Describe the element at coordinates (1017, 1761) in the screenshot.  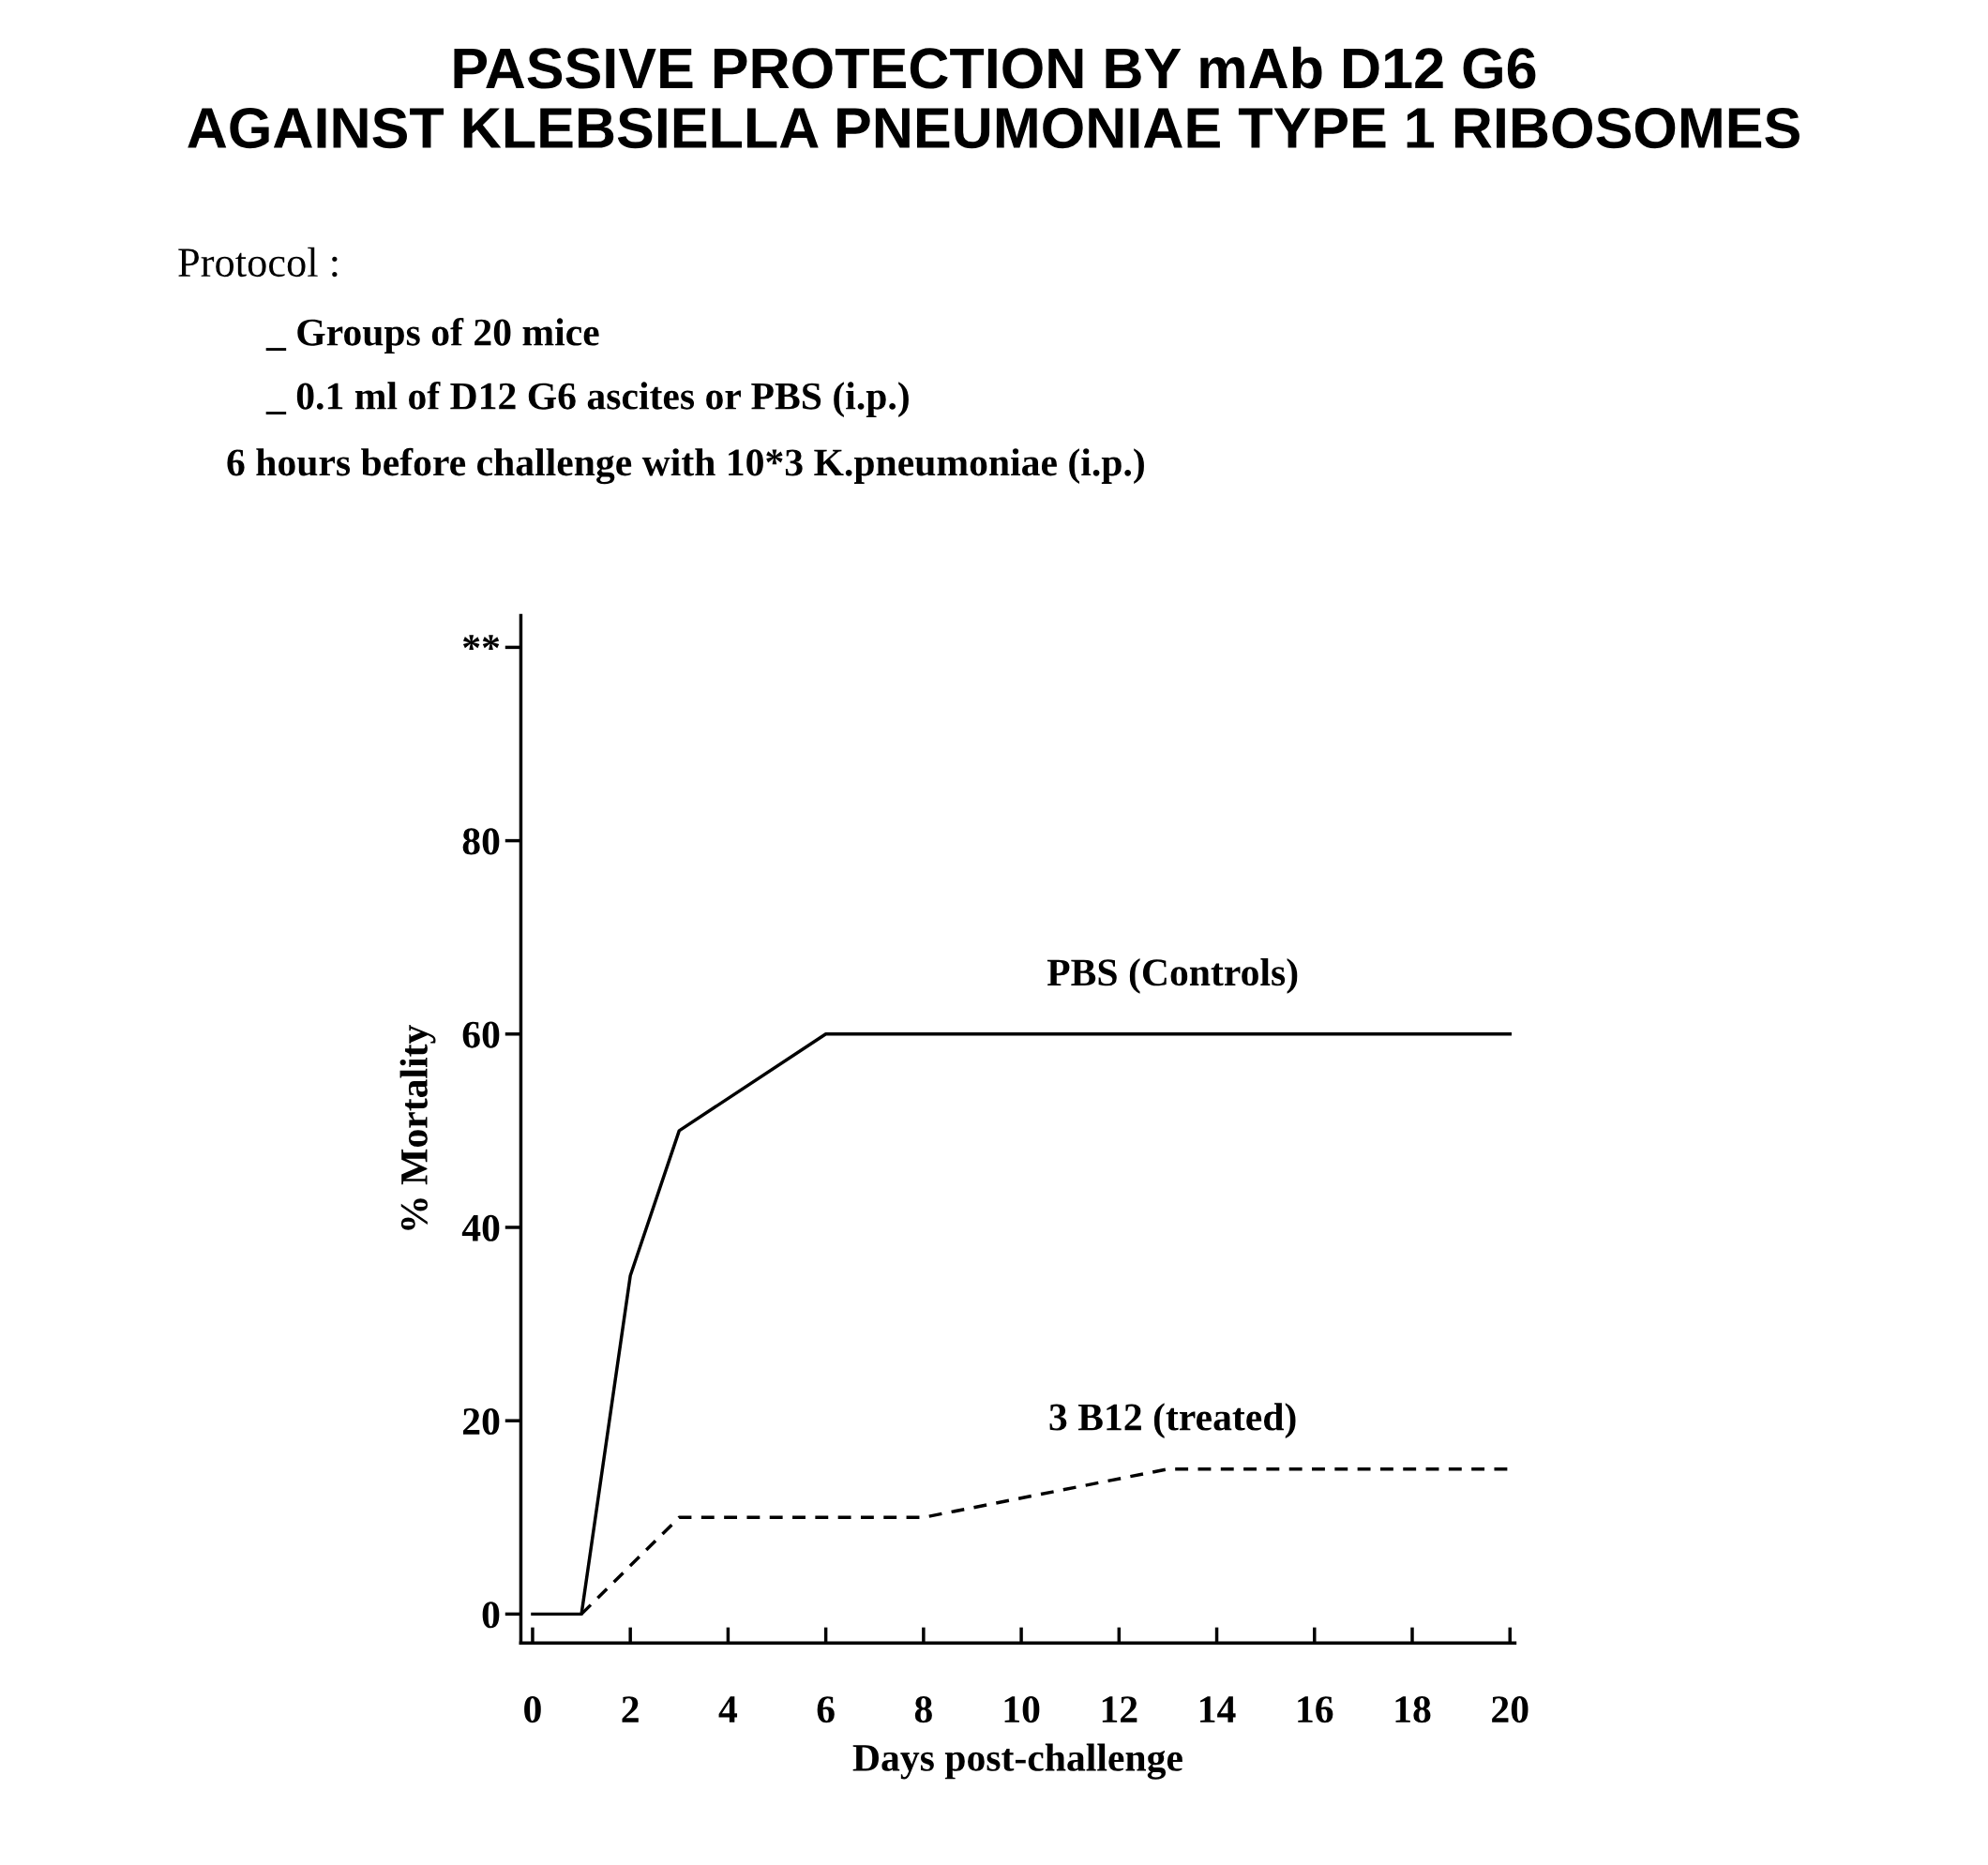
I see `x-axis-title: Days post-challenge` at that location.